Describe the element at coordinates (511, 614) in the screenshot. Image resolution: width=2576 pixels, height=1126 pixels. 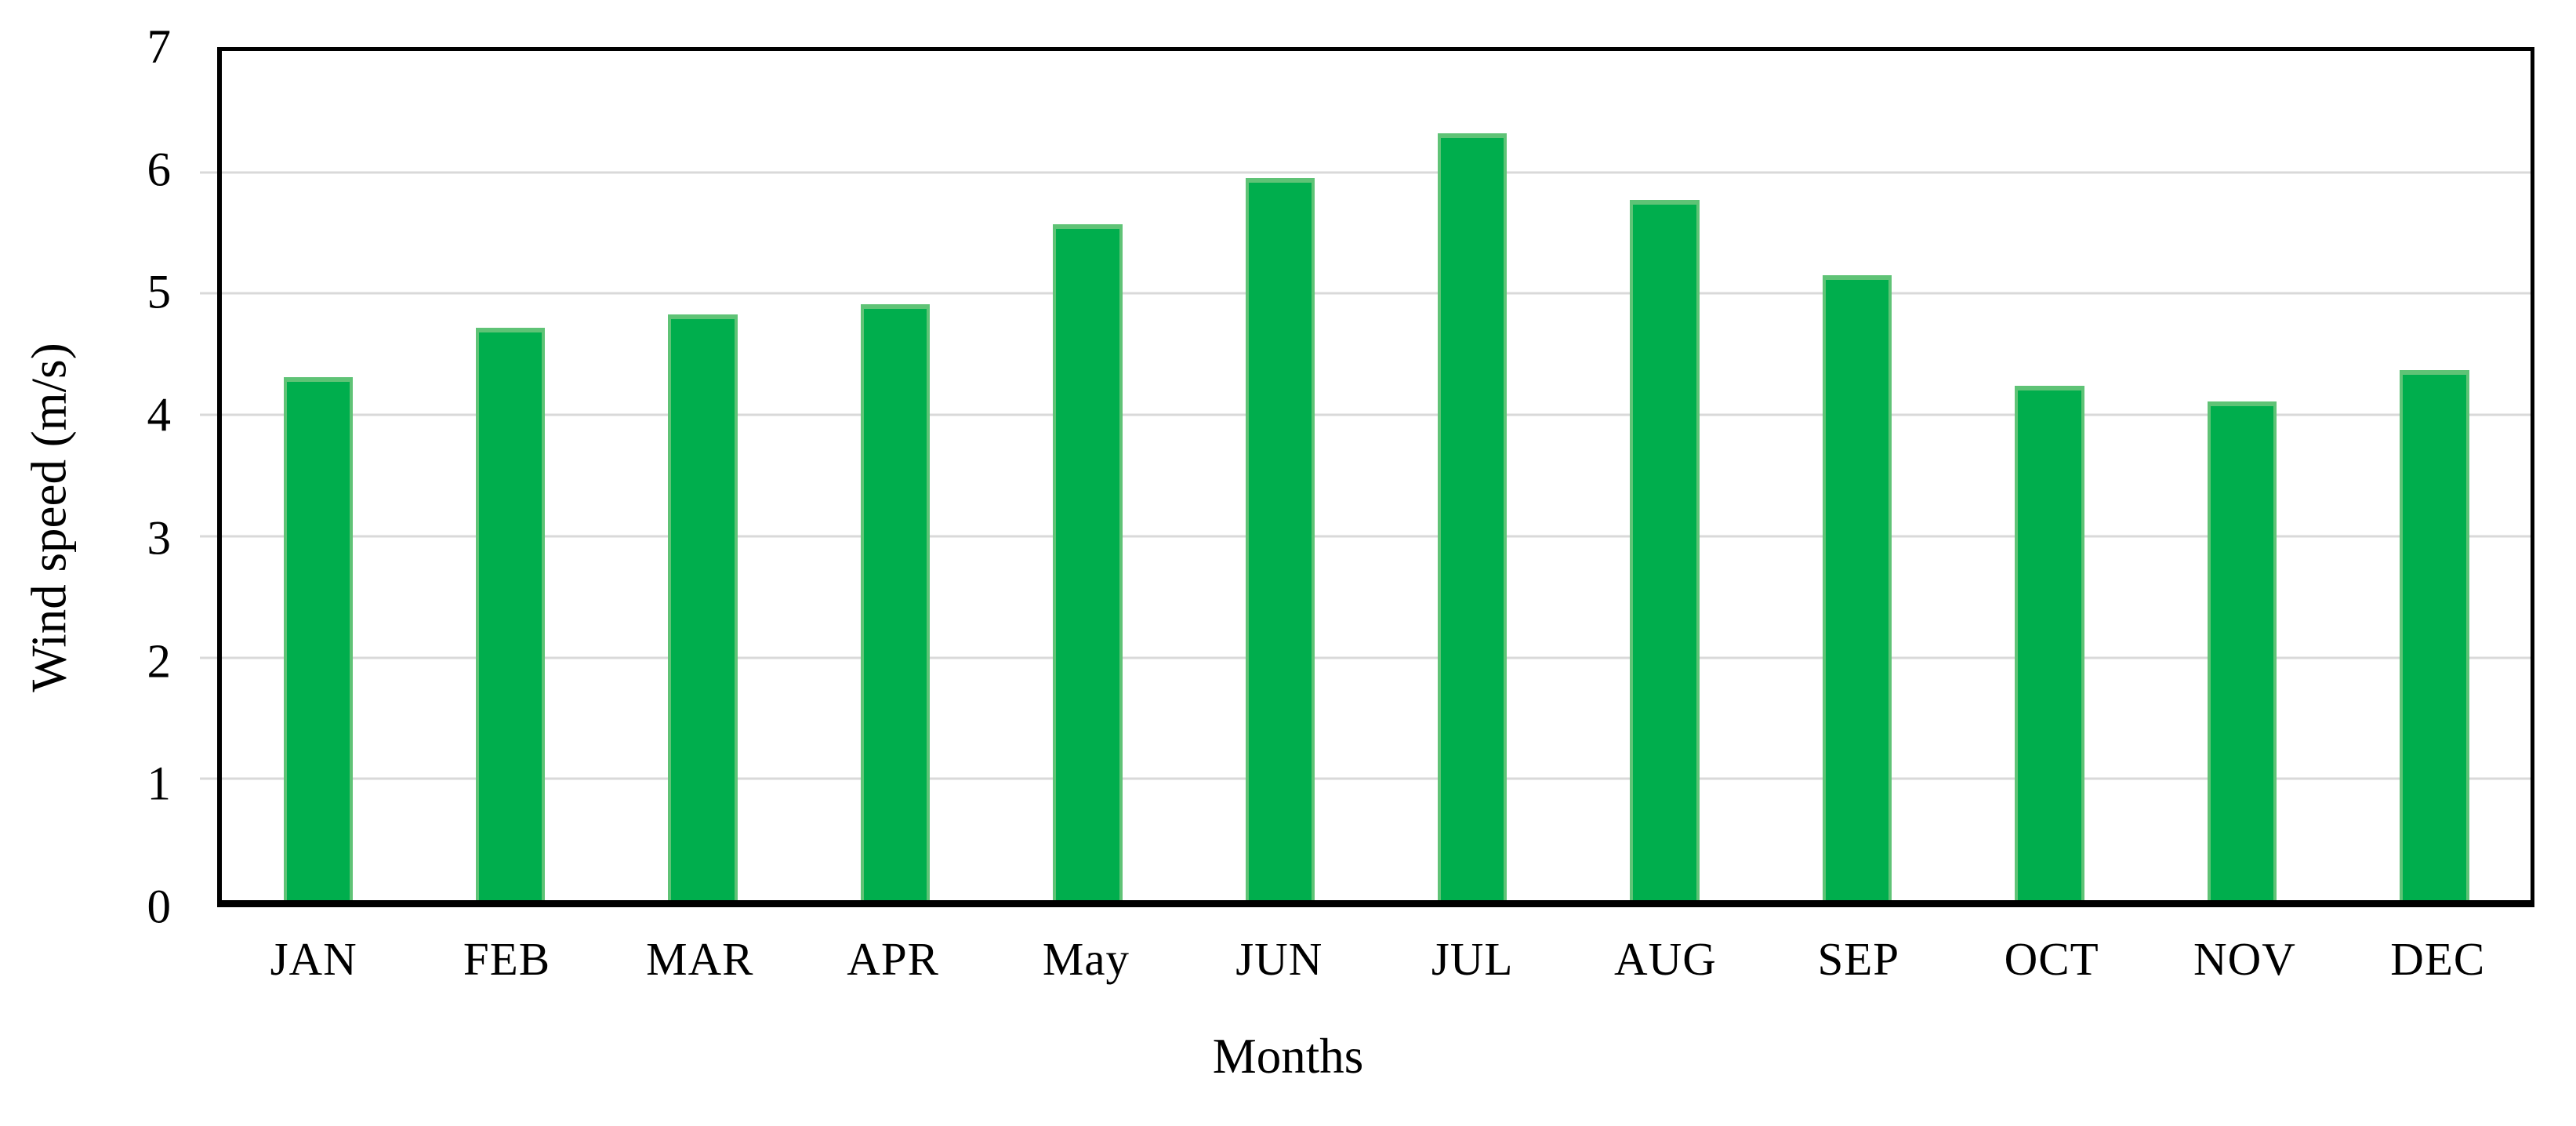
I see `bar-feb` at that location.